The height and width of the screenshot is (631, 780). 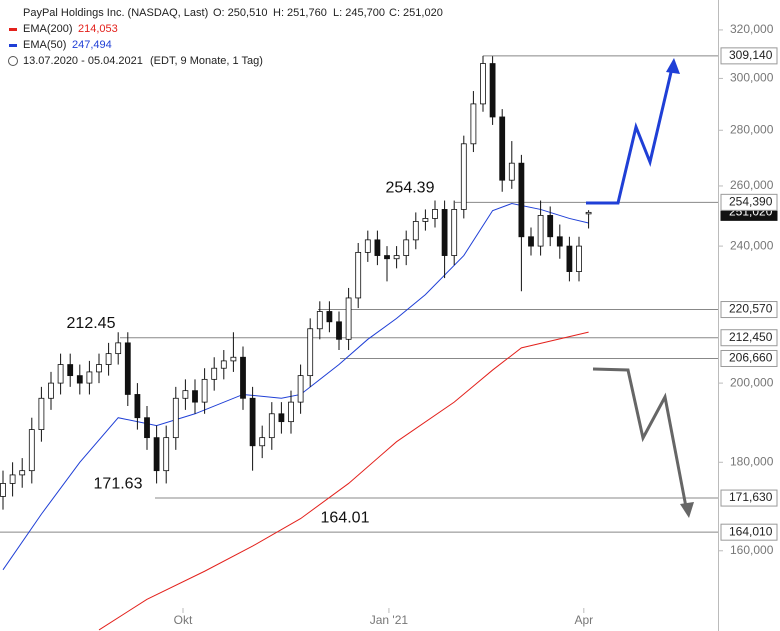 I want to click on y-tick-label: 180,000, so click(x=752, y=461).